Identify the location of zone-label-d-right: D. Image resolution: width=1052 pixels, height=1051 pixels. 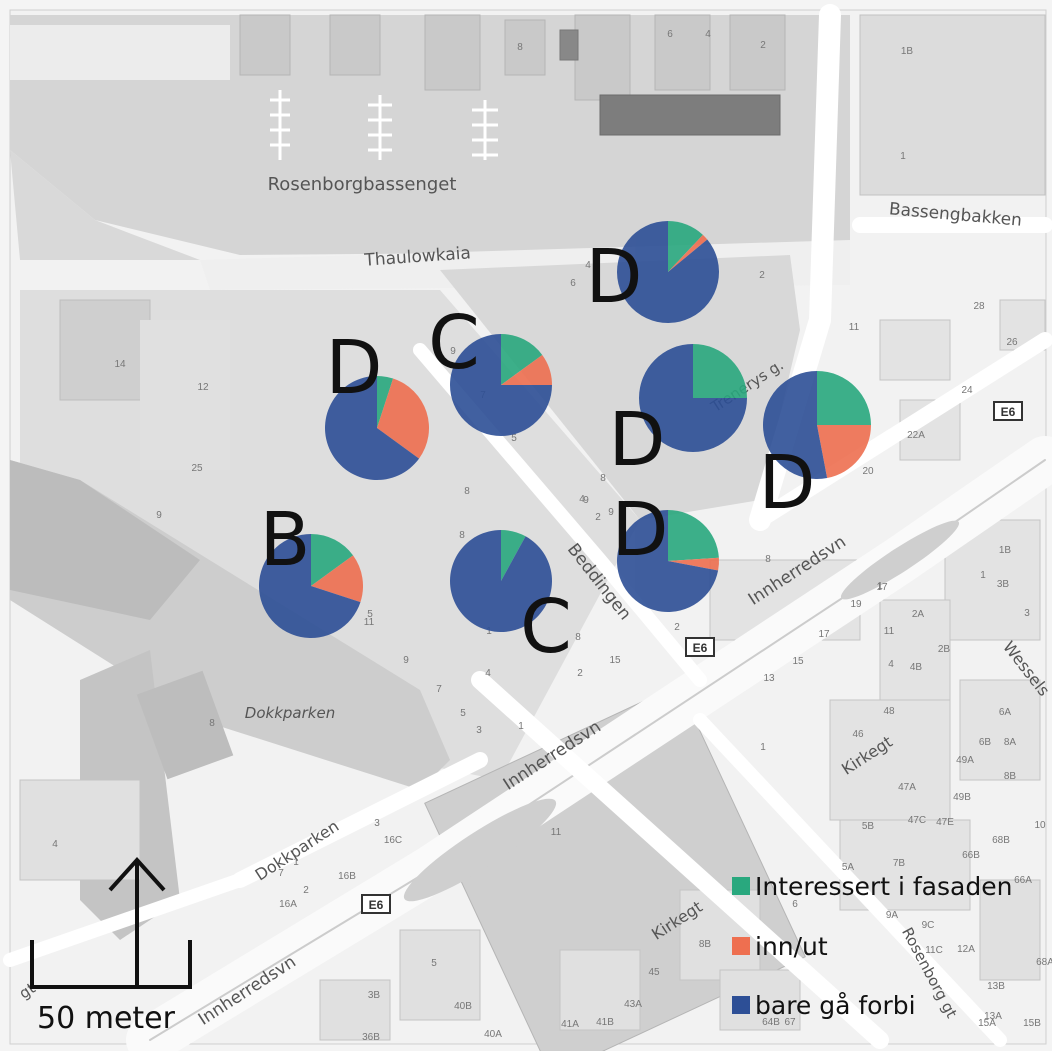
(787, 483).